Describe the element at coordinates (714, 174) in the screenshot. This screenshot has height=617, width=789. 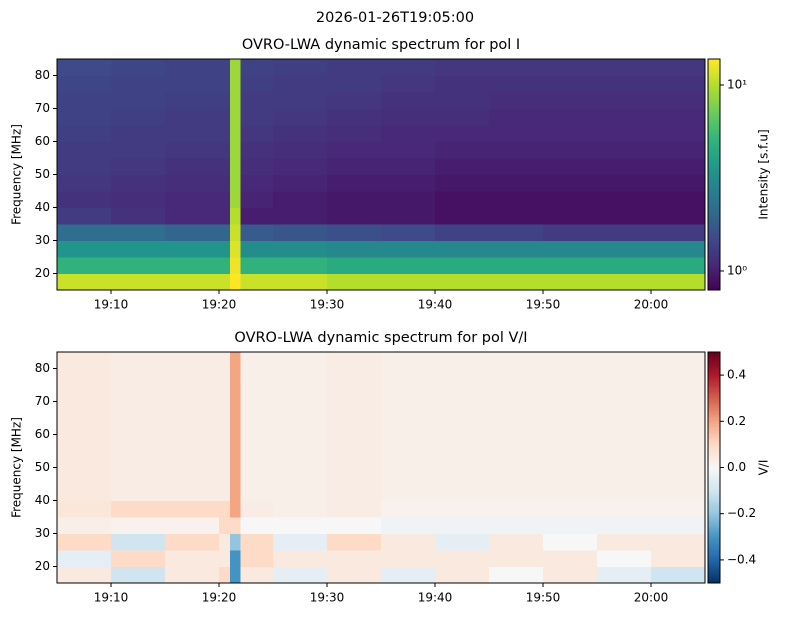
I see `colorbar-frame` at that location.